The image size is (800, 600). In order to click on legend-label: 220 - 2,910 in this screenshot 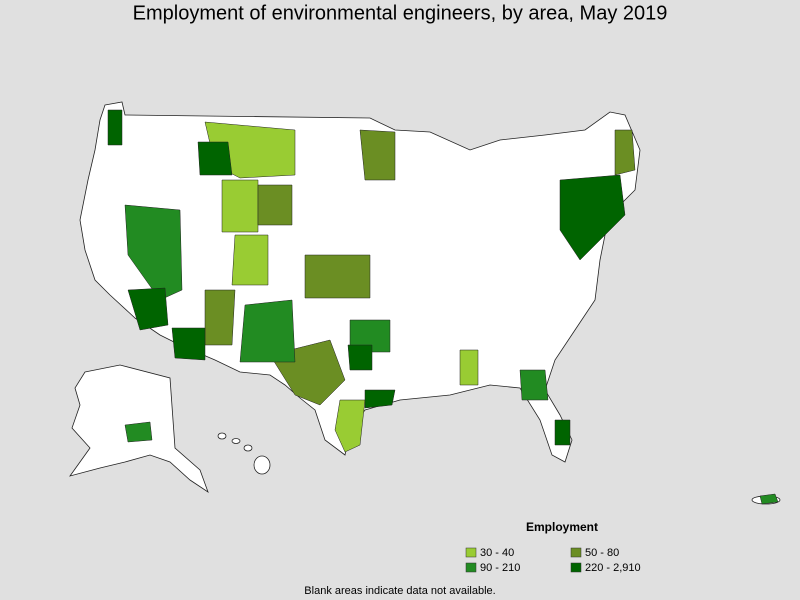, I will do `click(613, 568)`.